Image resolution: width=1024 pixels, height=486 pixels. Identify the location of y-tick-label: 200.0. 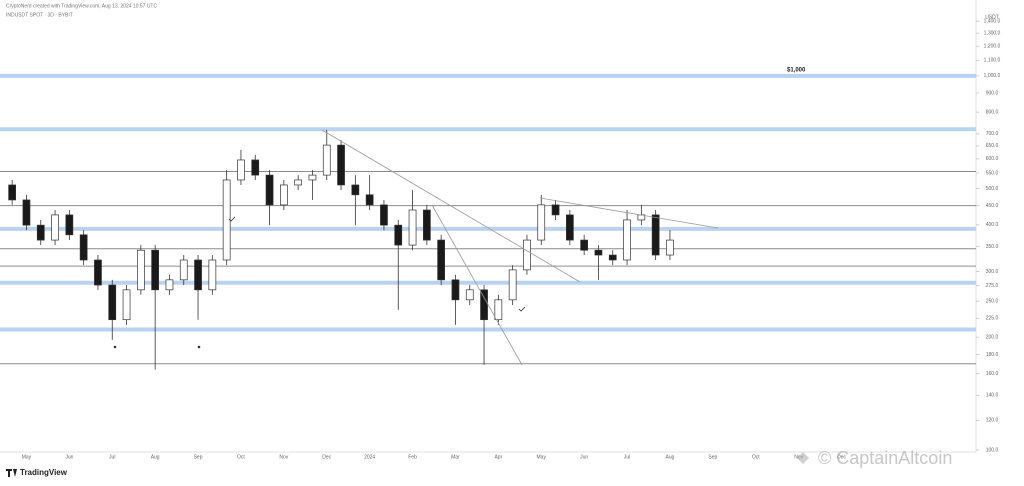
(992, 338).